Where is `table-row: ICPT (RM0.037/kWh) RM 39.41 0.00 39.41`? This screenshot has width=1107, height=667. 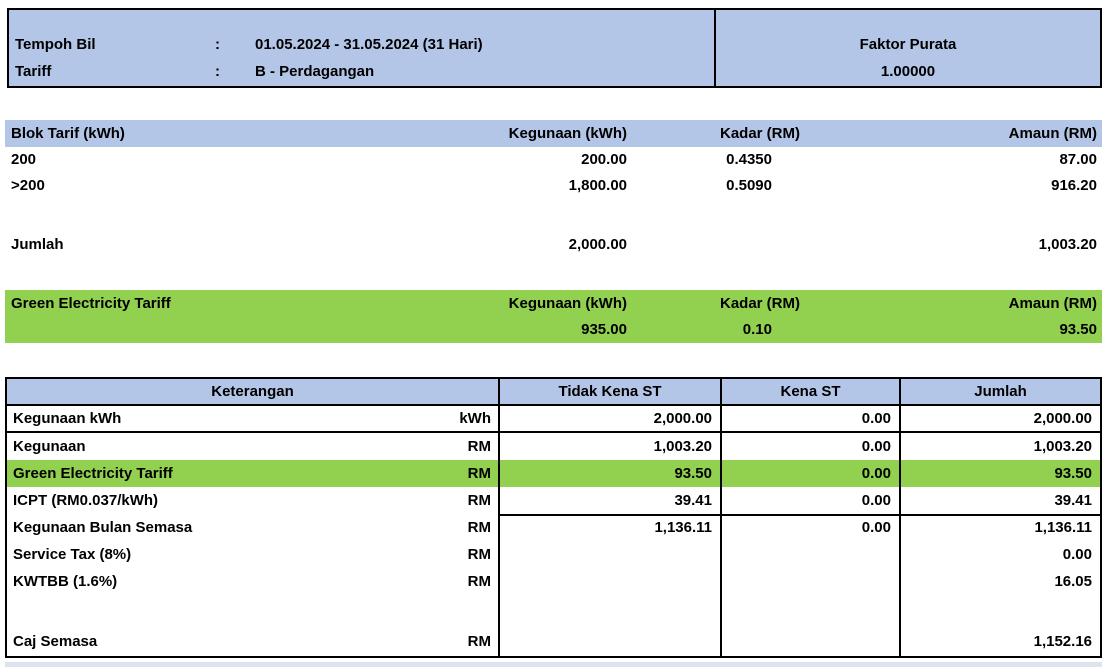
table-row: ICPT (RM0.037/kWh) RM 39.41 0.00 39.41 is located at coordinates (553, 501).